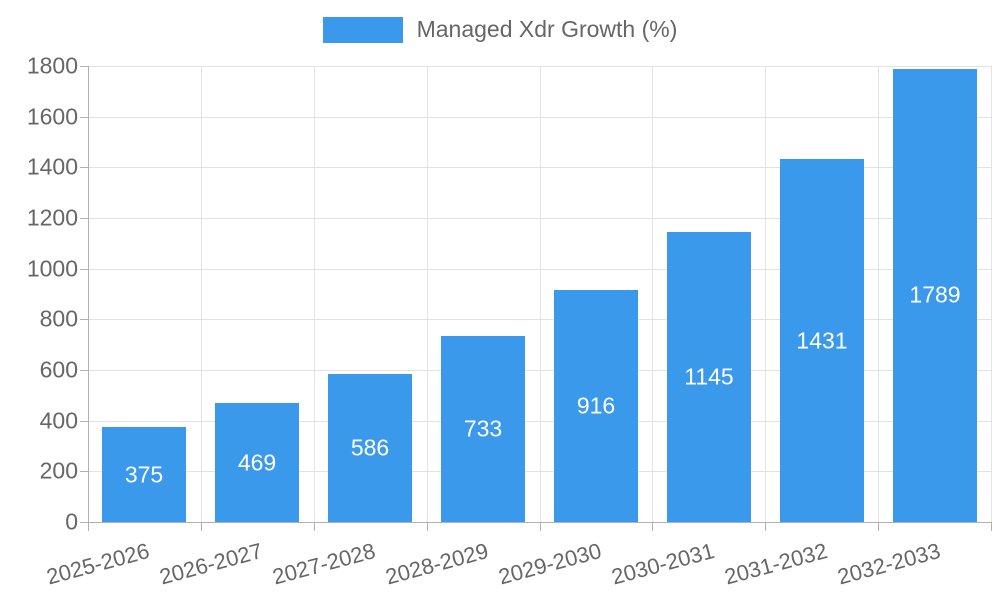 Image resolution: width=1000 pixels, height=600 pixels. I want to click on legend-label: Managed Xdr Growth (%), so click(547, 29).